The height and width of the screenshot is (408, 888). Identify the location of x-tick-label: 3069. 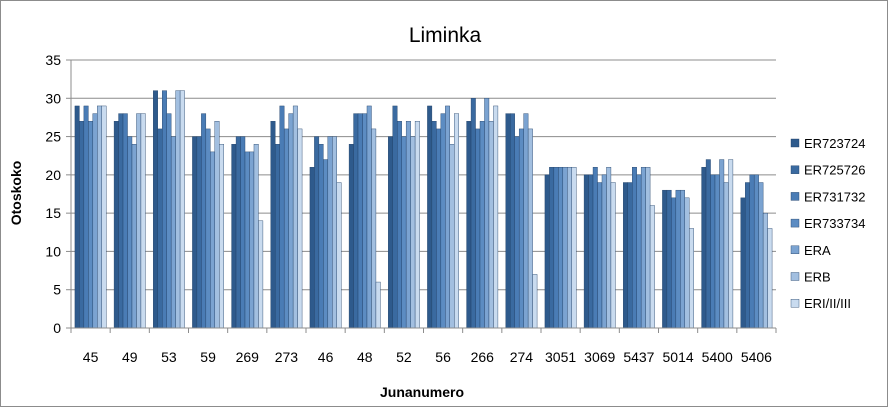
(599, 357).